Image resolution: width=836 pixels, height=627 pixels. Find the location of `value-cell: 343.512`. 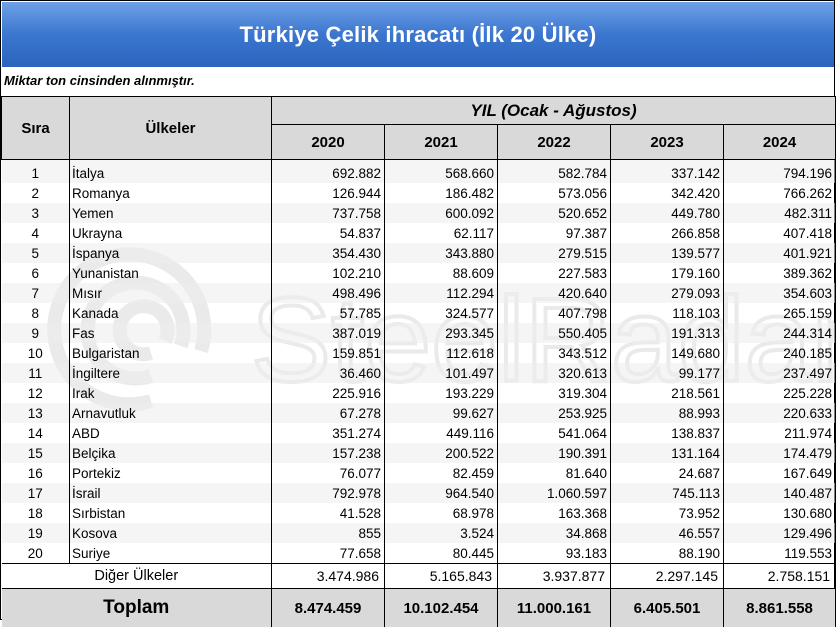

value-cell: 343.512 is located at coordinates (554, 353).